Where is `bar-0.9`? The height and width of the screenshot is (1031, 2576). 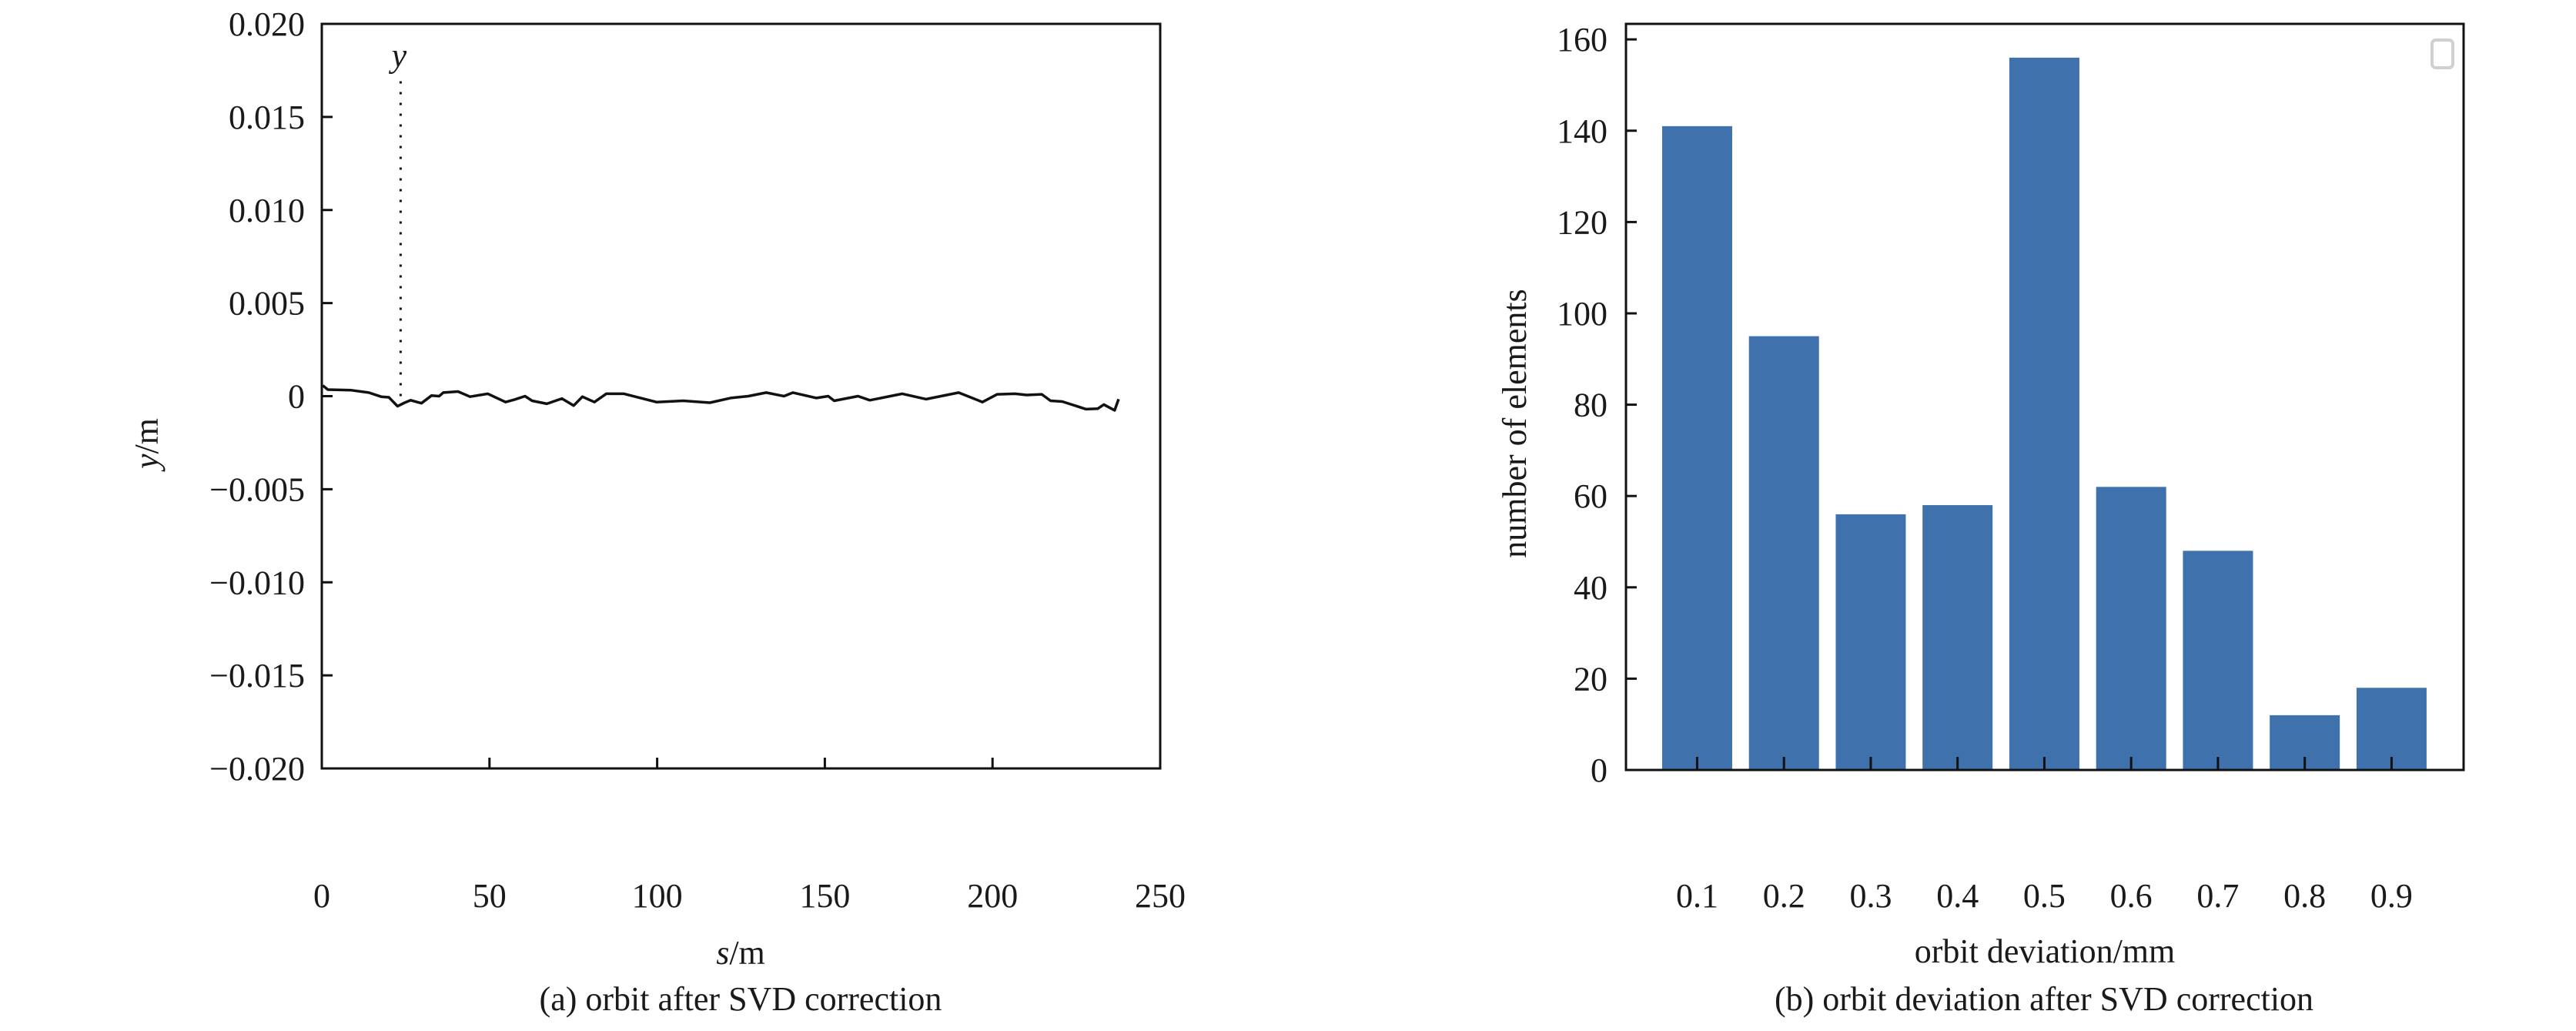 bar-0.9 is located at coordinates (2391, 729).